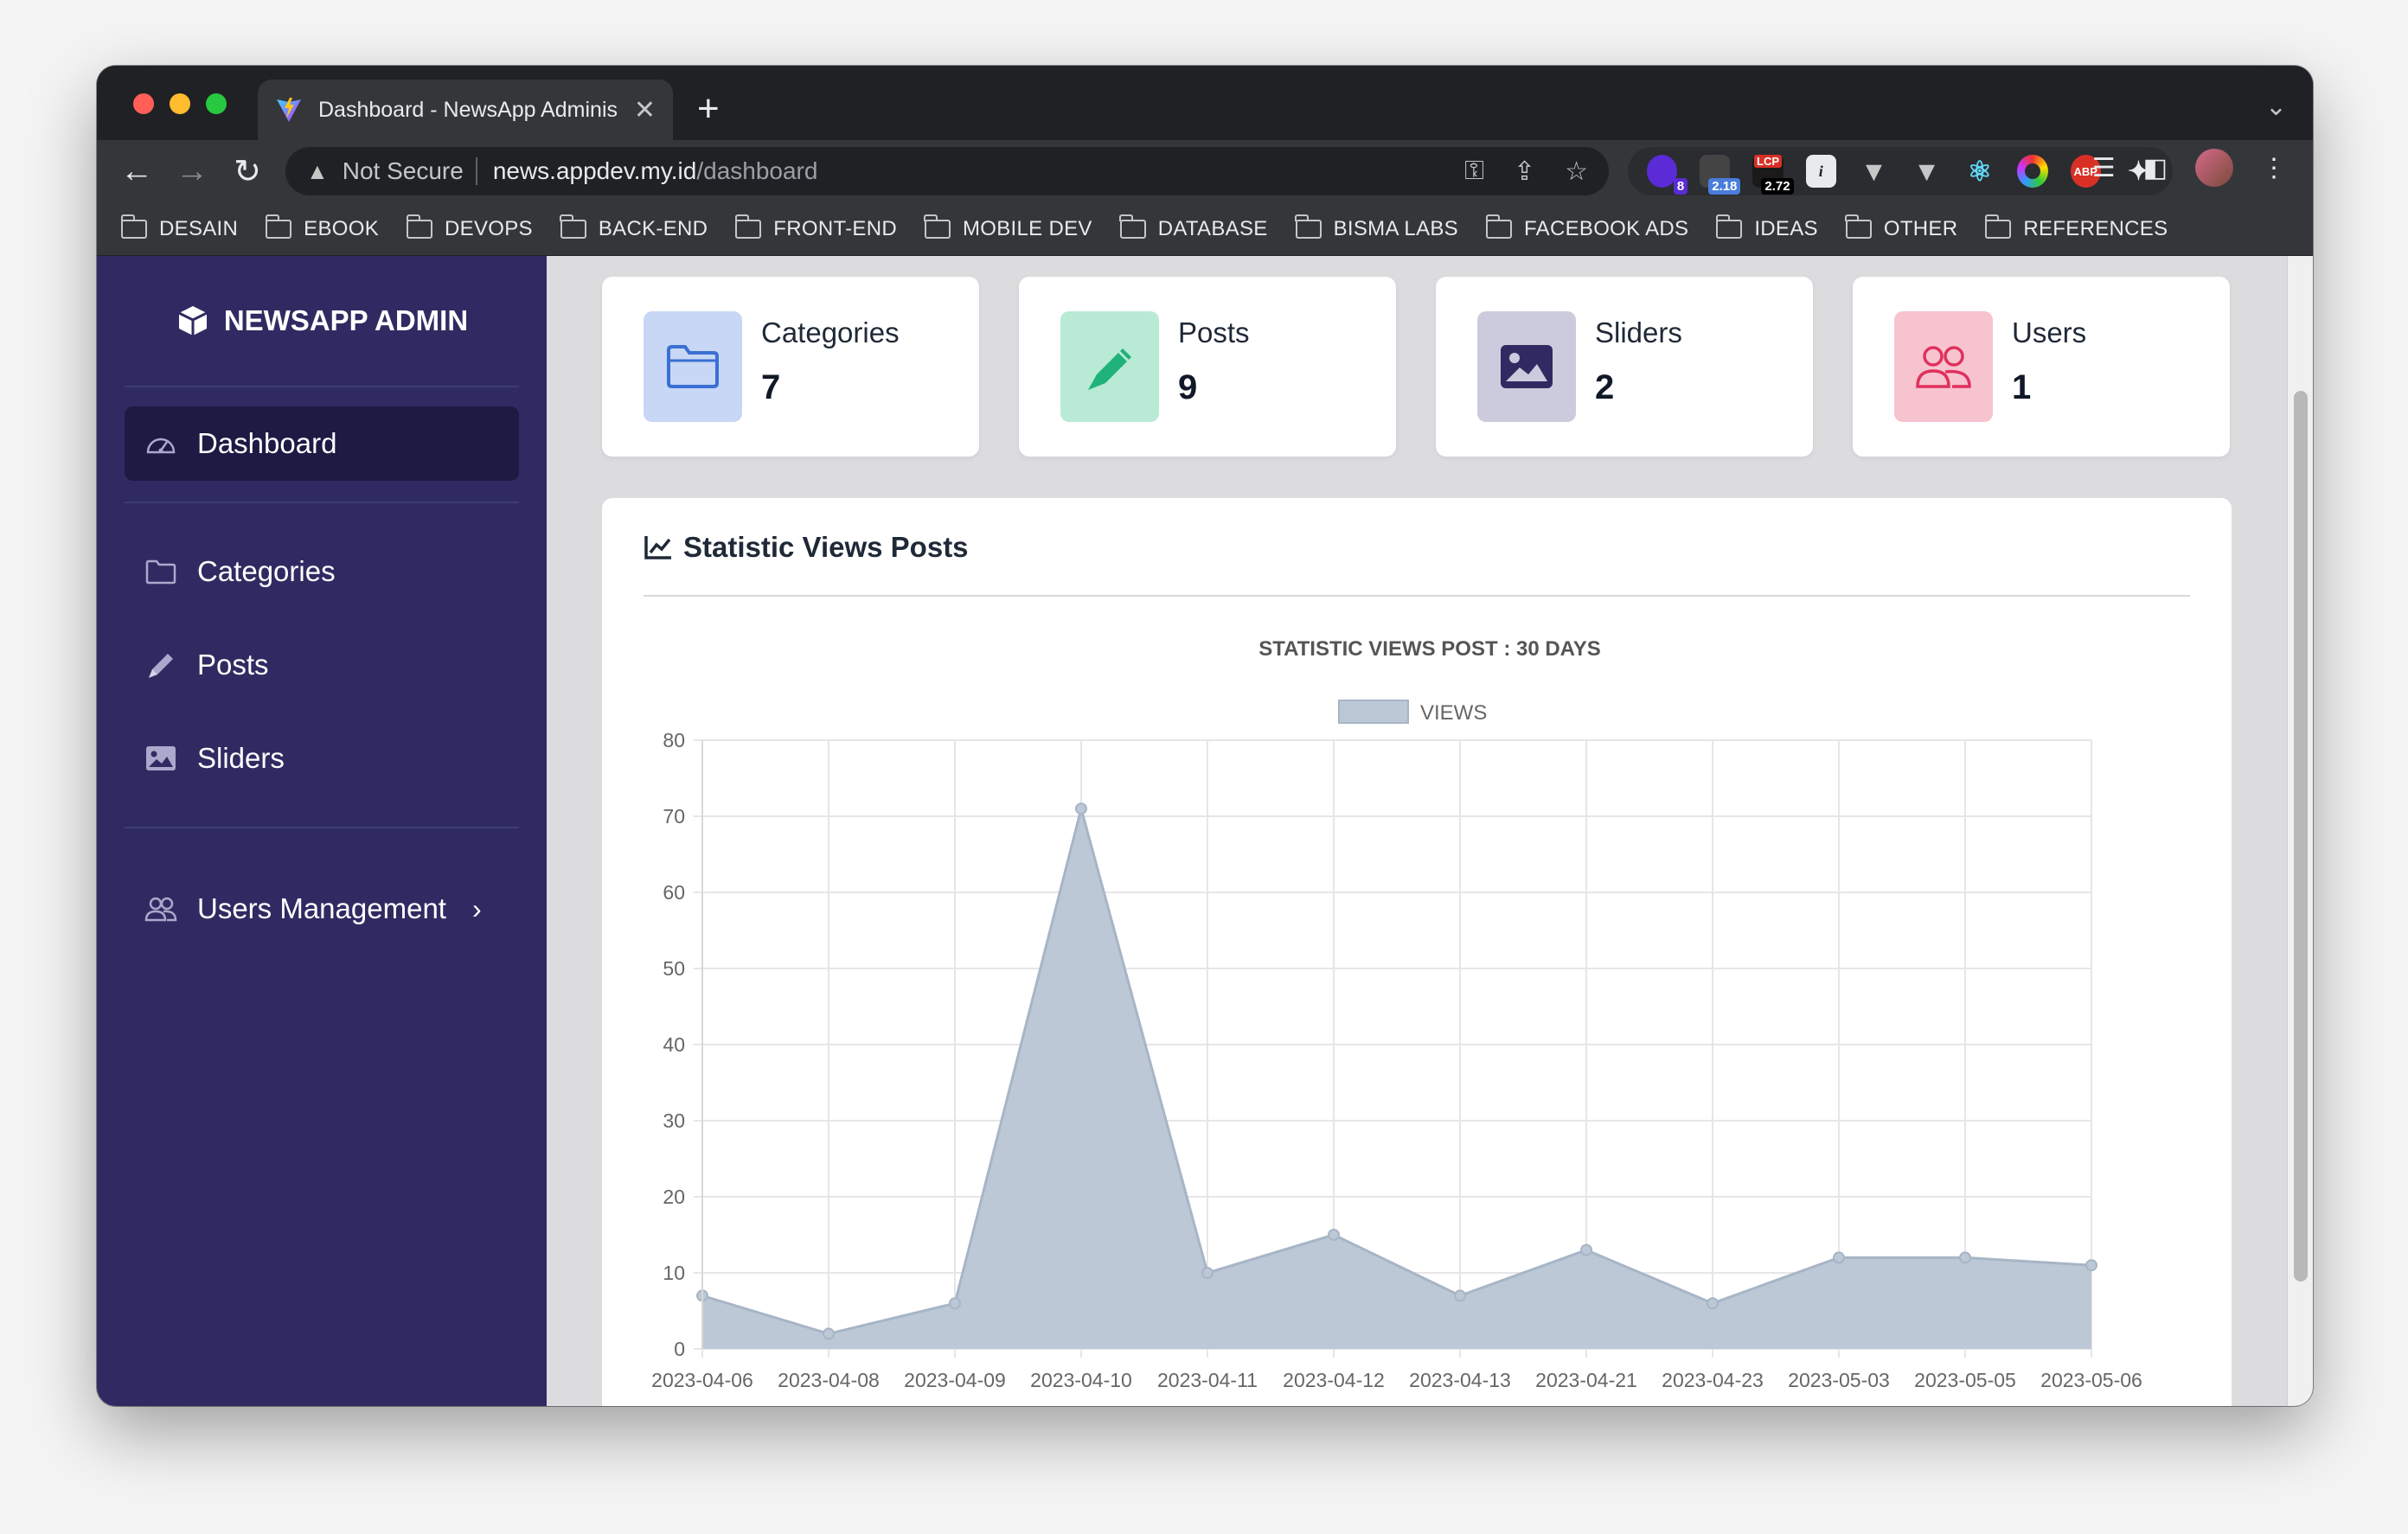 The width and height of the screenshot is (2408, 1534). I want to click on omnibox-actions: ⚿ ⇪ ☆, so click(1526, 172).